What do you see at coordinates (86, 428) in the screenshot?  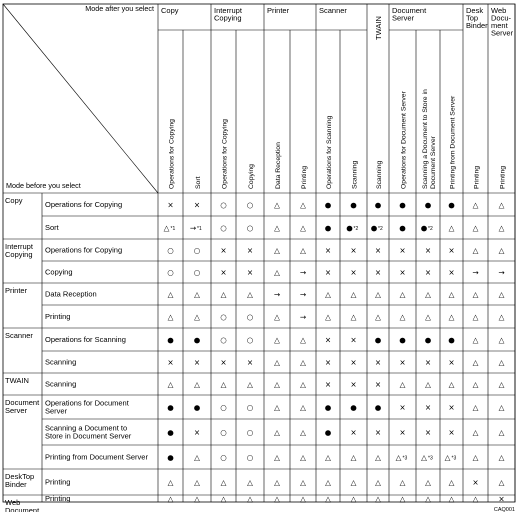 I see `row-label: Scanning a Document to` at bounding box center [86, 428].